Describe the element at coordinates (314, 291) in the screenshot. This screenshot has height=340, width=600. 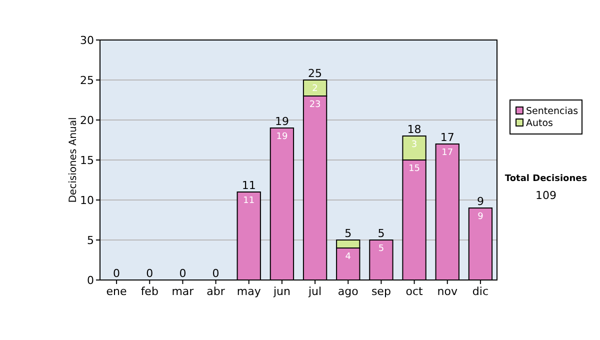
I see `x-tick-label: jul` at that location.